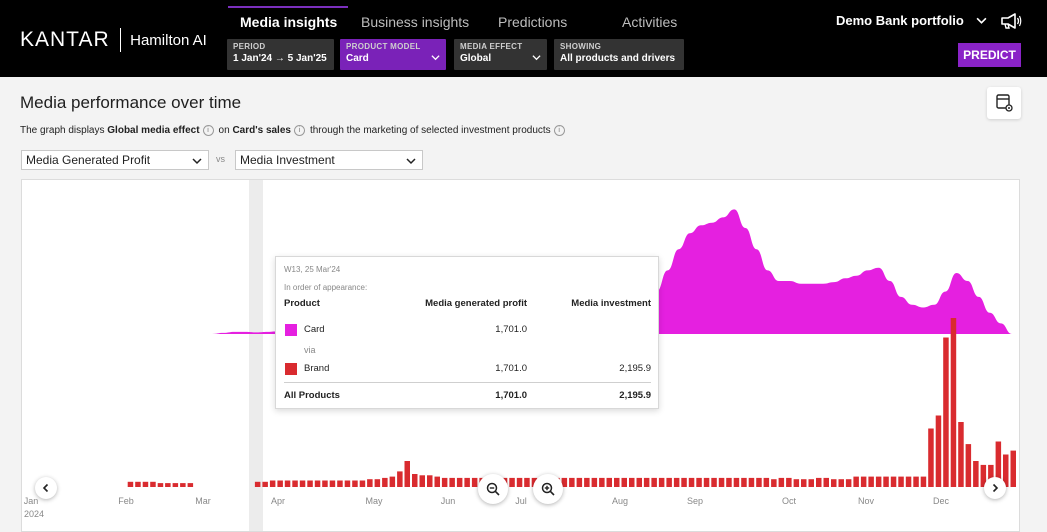 This screenshot has width=1047, height=532. I want to click on tab-business-insights: Business insights, so click(415, 22).